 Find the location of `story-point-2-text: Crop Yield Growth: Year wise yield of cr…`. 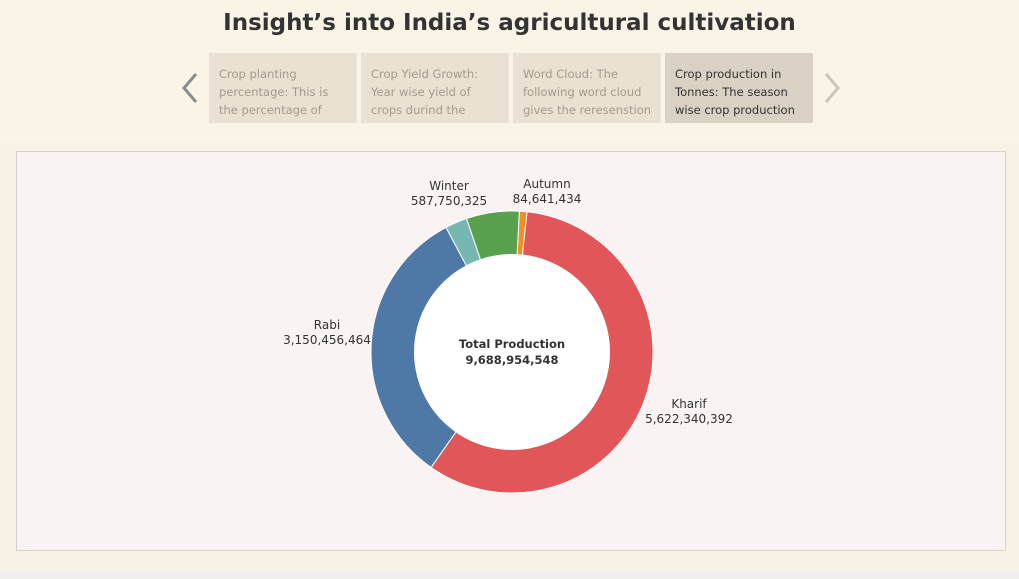

story-point-2-text: Crop Yield Growth: Year wise yield of cr… is located at coordinates (425, 92).